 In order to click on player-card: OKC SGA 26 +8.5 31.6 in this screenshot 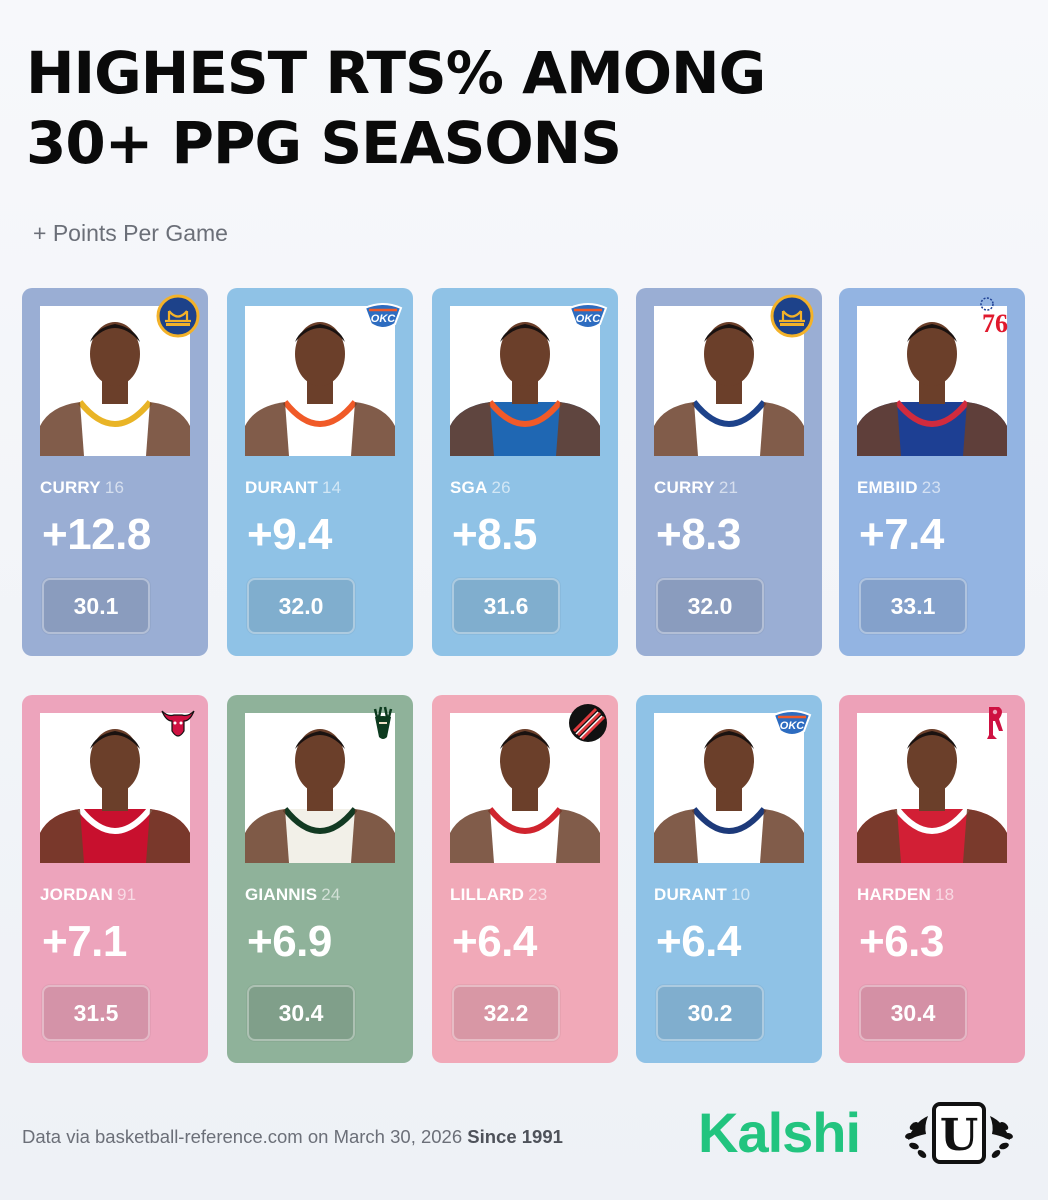, I will do `click(525, 472)`.